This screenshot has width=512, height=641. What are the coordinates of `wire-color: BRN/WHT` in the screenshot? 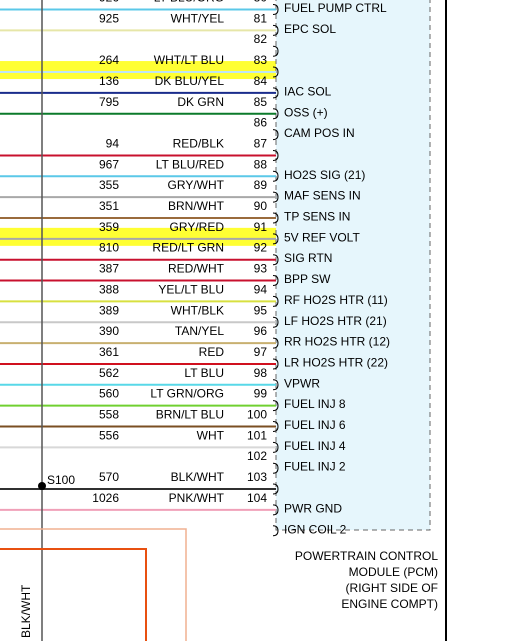 It's located at (196, 206).